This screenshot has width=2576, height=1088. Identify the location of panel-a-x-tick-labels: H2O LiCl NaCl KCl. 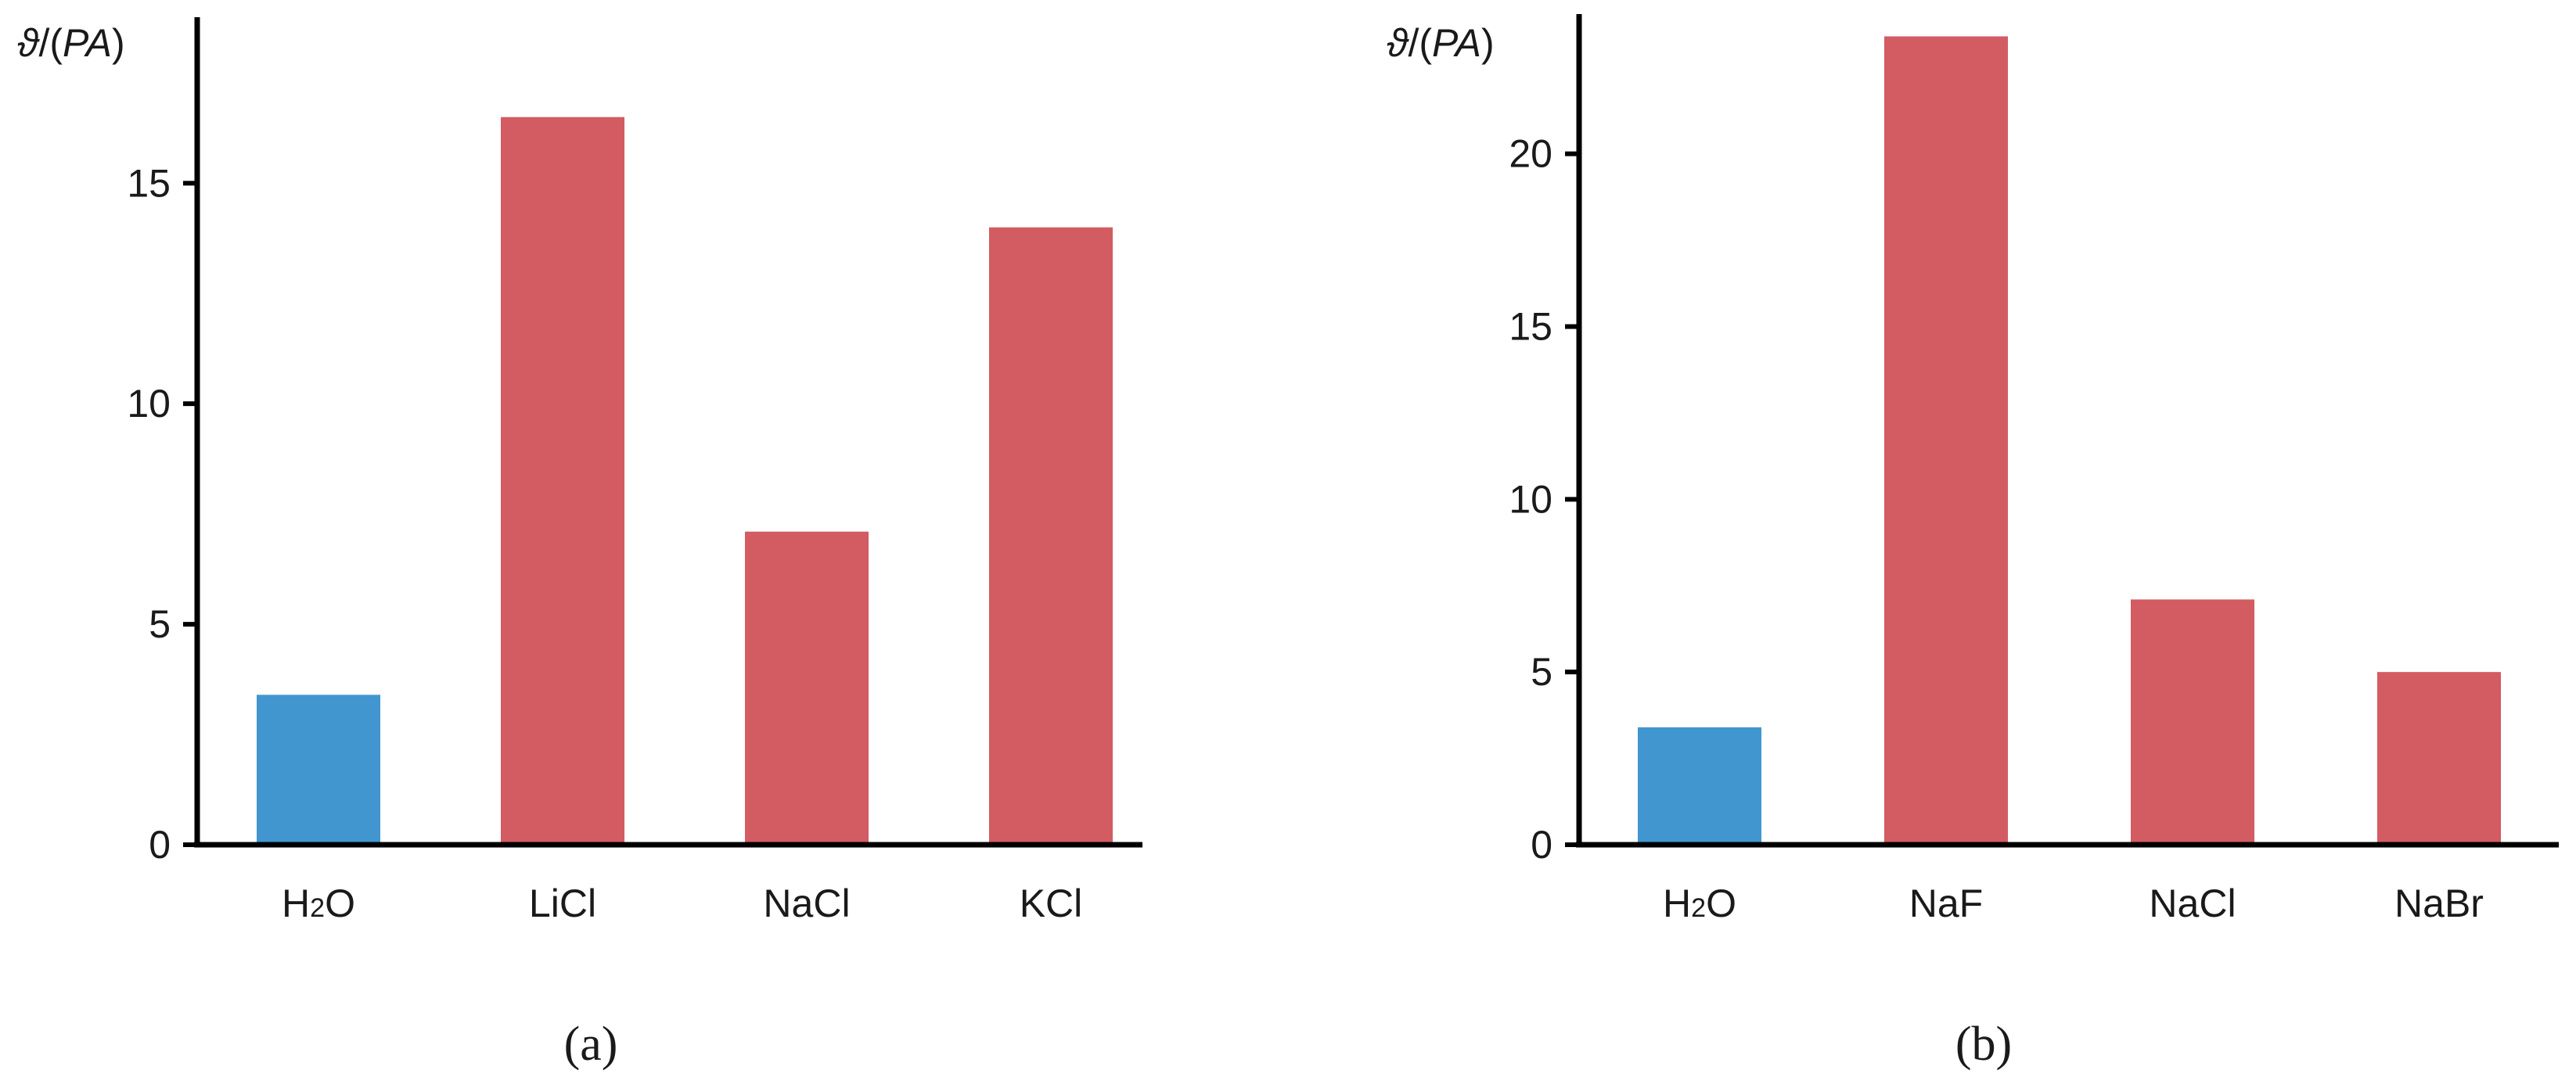
(682, 903).